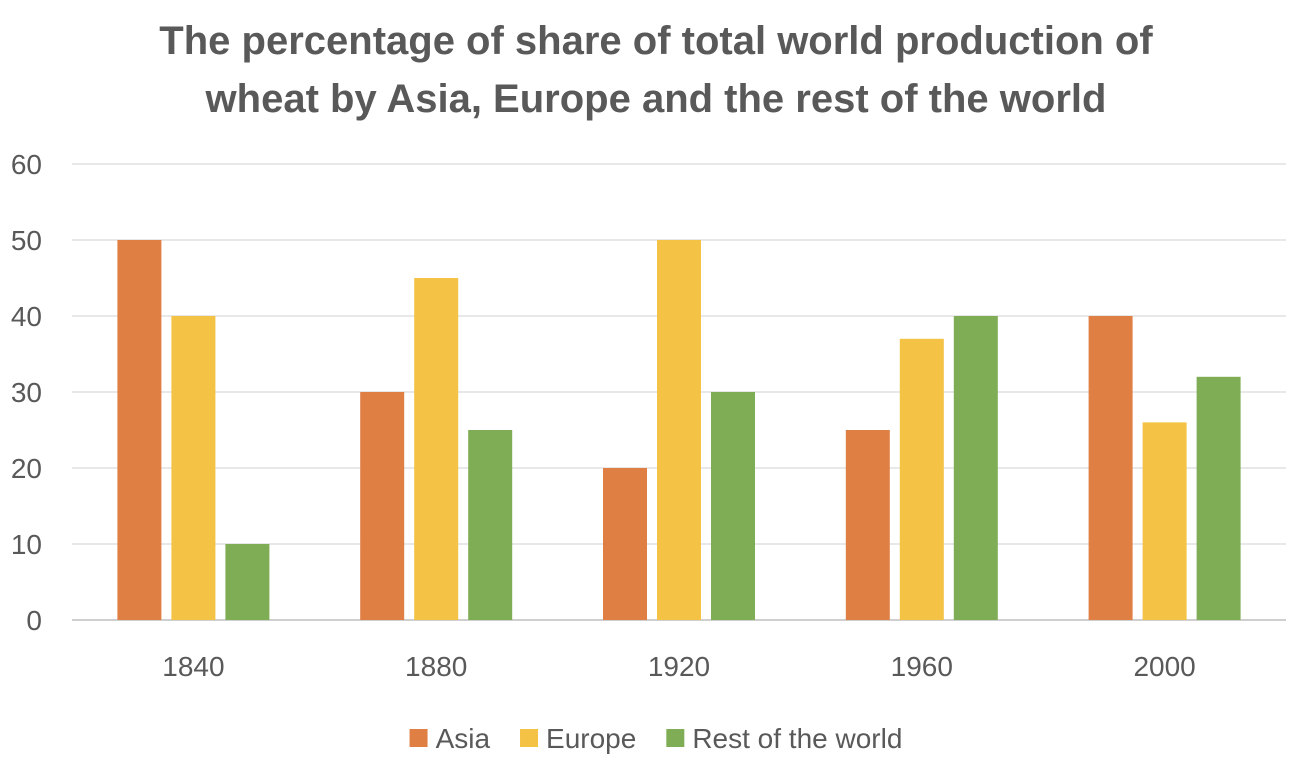 The width and height of the screenshot is (1312, 776). I want to click on bar-europe-1920, so click(679, 430).